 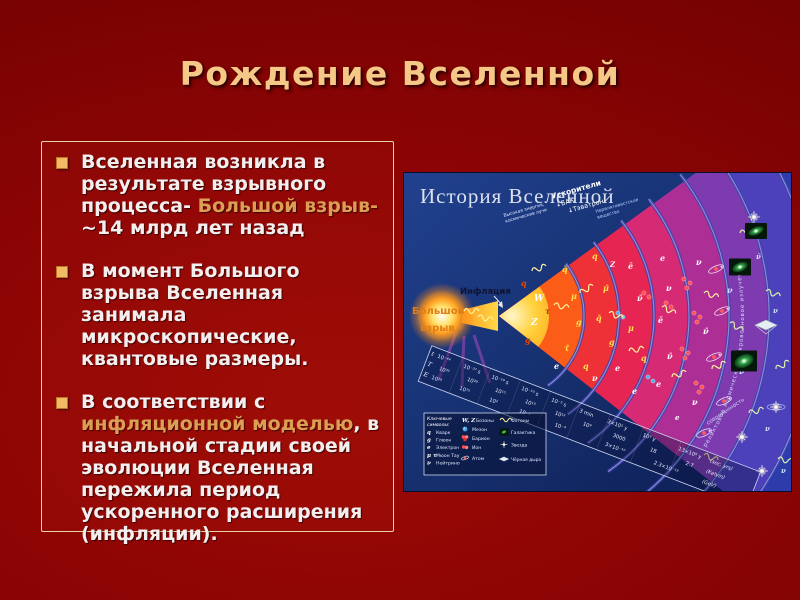 I want to click on particle-letter: τ, so click(x=548, y=311).